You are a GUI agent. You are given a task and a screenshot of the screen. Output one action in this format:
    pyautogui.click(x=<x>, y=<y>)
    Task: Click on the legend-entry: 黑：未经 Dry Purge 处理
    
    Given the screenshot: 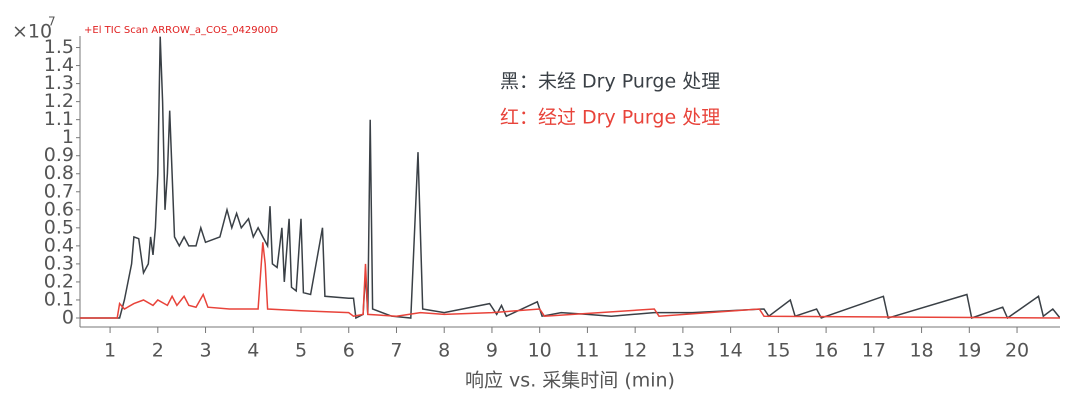 What is the action you would take?
    pyautogui.click(x=610, y=82)
    